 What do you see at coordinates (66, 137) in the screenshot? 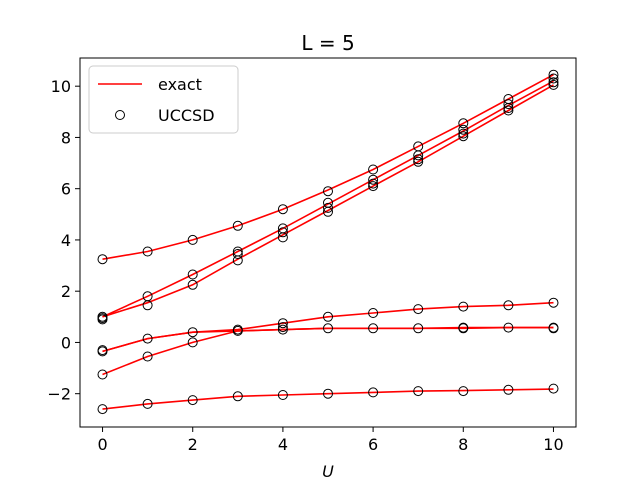
I see `y-tick-label: 8` at bounding box center [66, 137].